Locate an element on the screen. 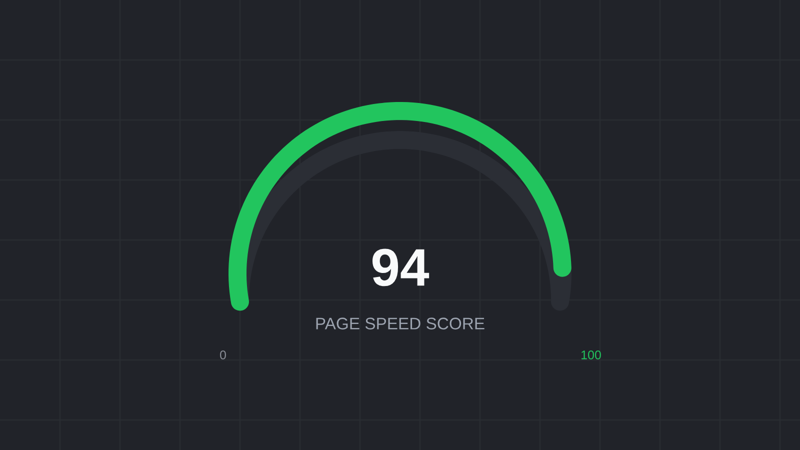 The image size is (800, 450). text: 0 is located at coordinates (223, 355).